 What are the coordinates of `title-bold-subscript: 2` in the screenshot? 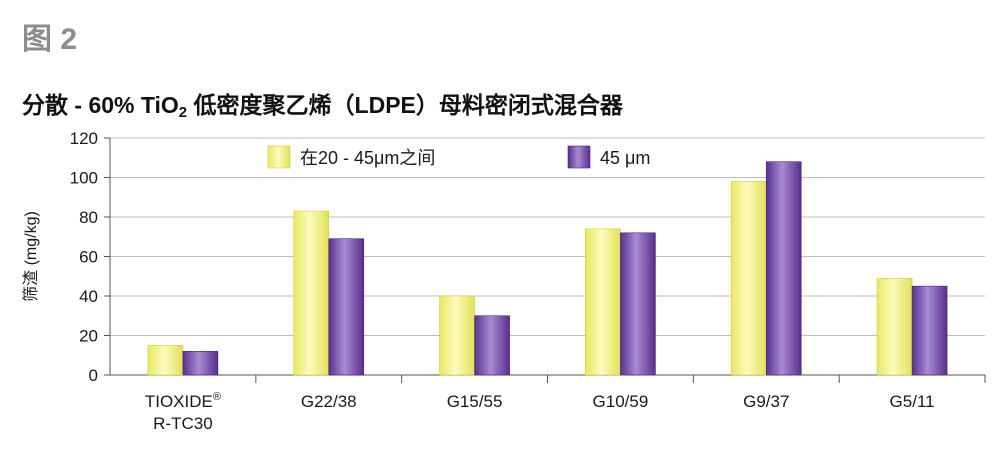 It's located at (183, 112).